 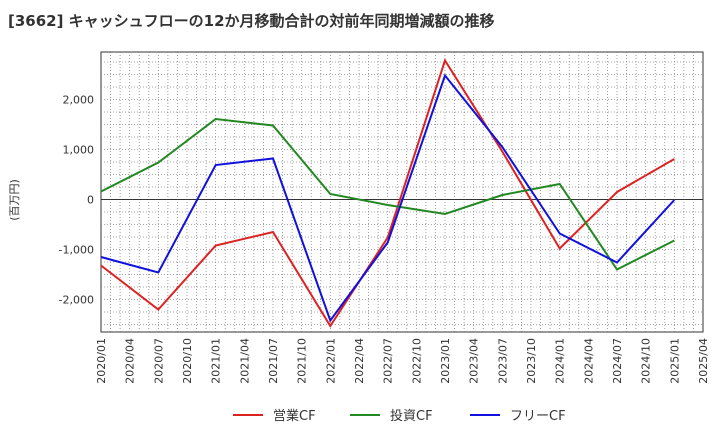 What do you see at coordinates (617, 361) in the screenshot?
I see `x-tick-label: 2024/07` at bounding box center [617, 361].